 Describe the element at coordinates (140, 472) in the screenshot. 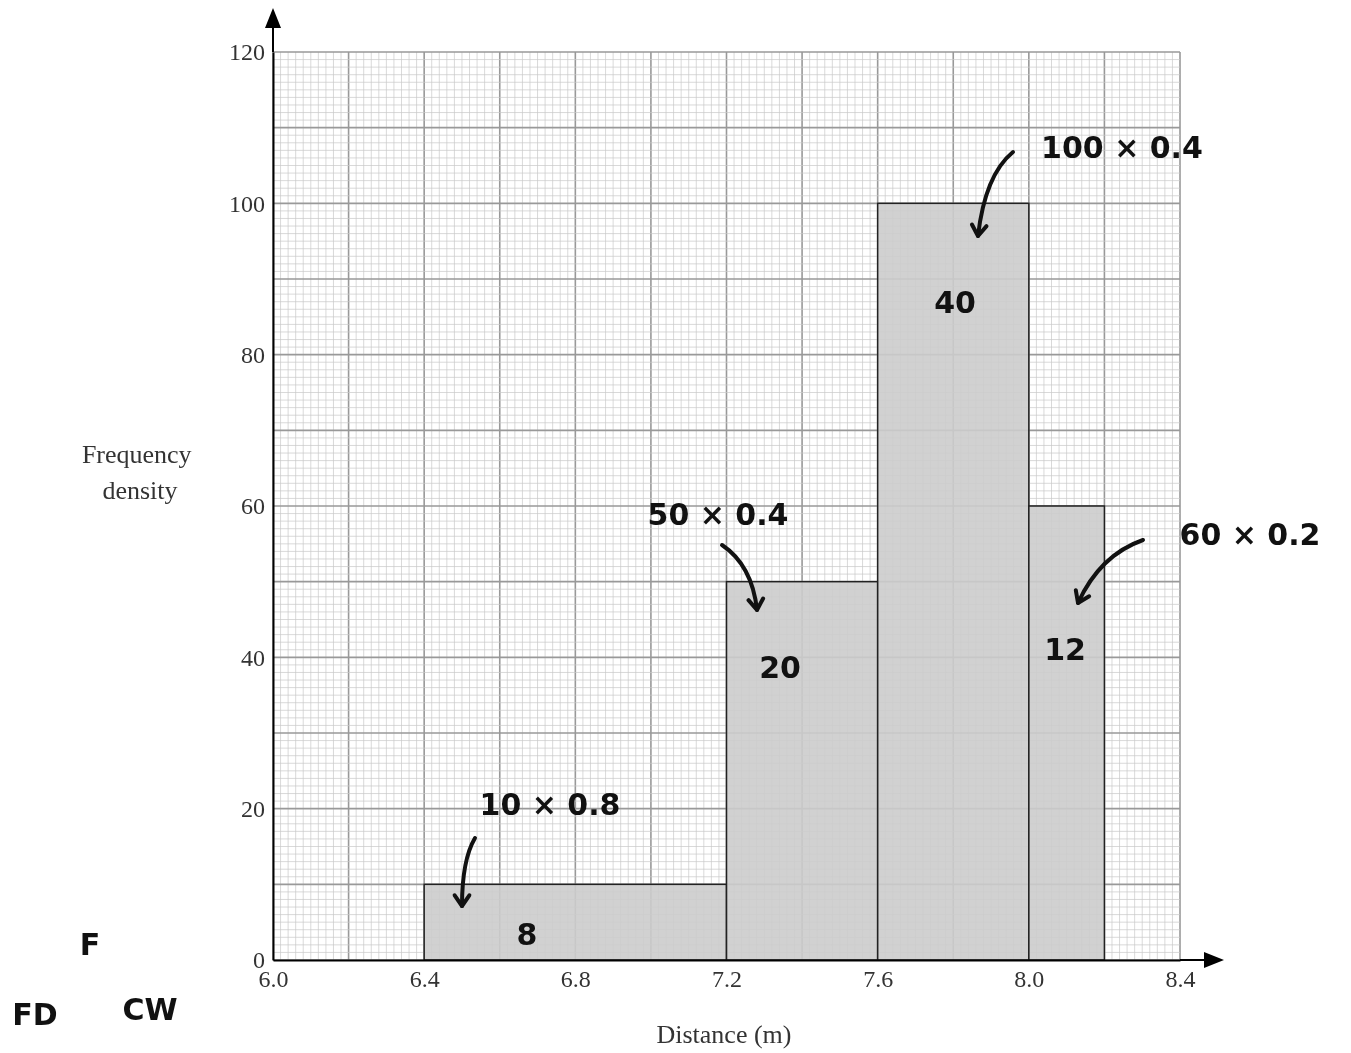

I see `y-axis-title: Frequency density` at that location.